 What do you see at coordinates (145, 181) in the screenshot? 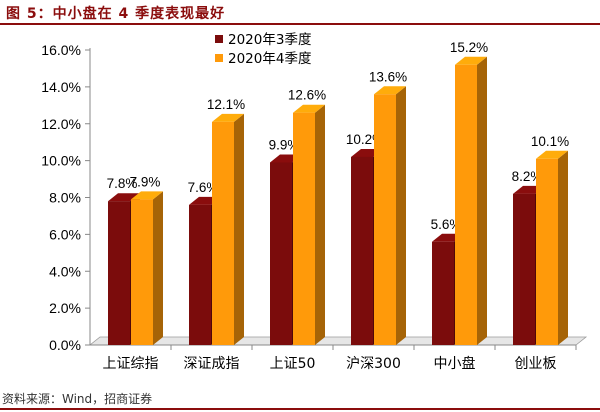
I see `bar-q4-label: 7.9%` at bounding box center [145, 181].